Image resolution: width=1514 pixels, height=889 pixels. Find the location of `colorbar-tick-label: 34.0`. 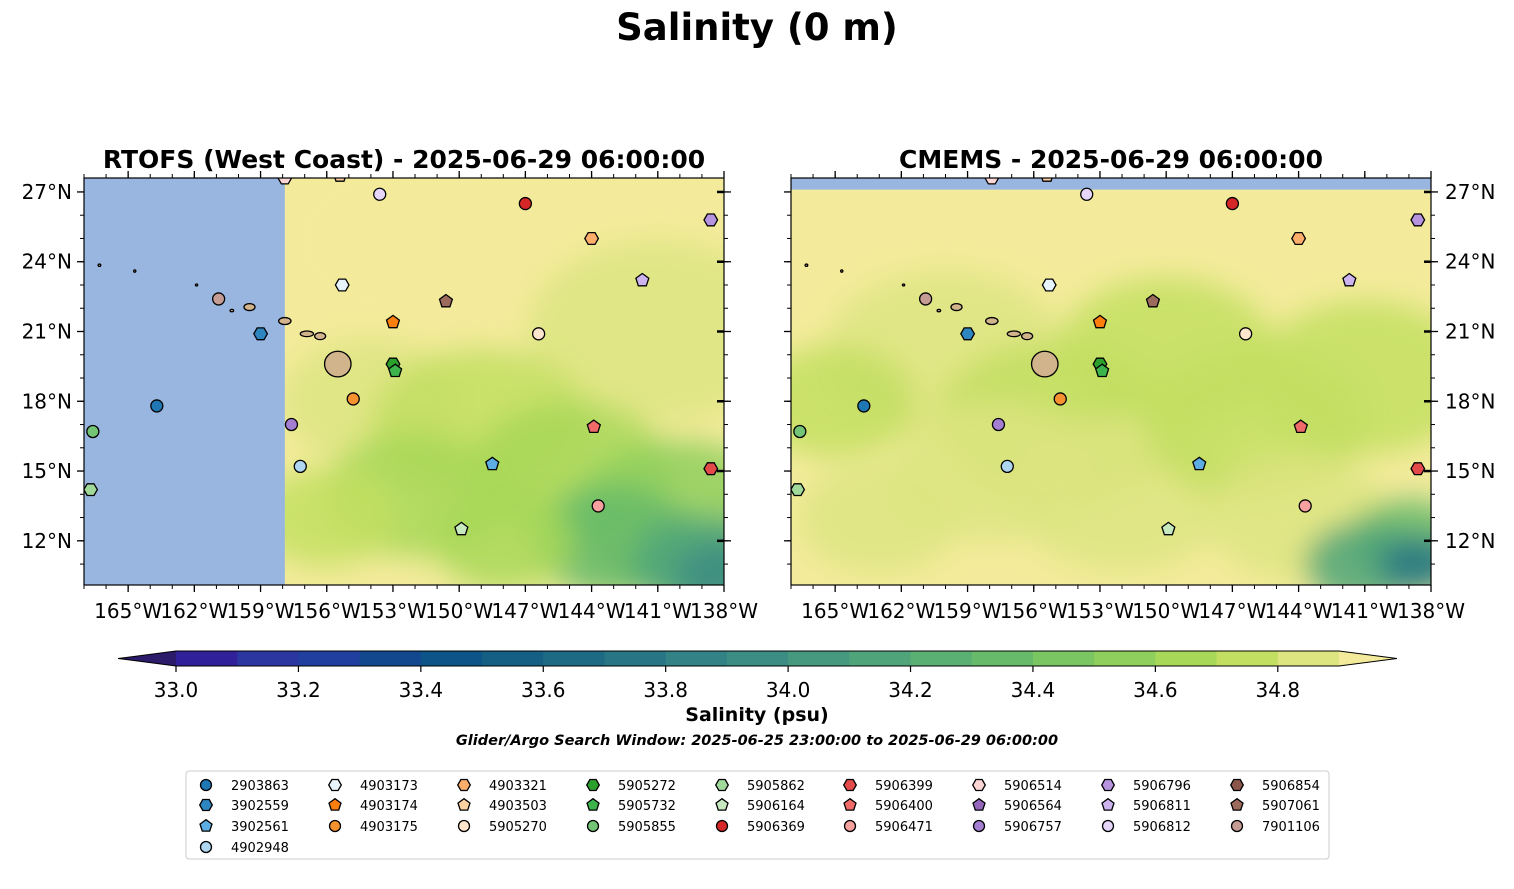

colorbar-tick-label: 34.0 is located at coordinates (788, 690).